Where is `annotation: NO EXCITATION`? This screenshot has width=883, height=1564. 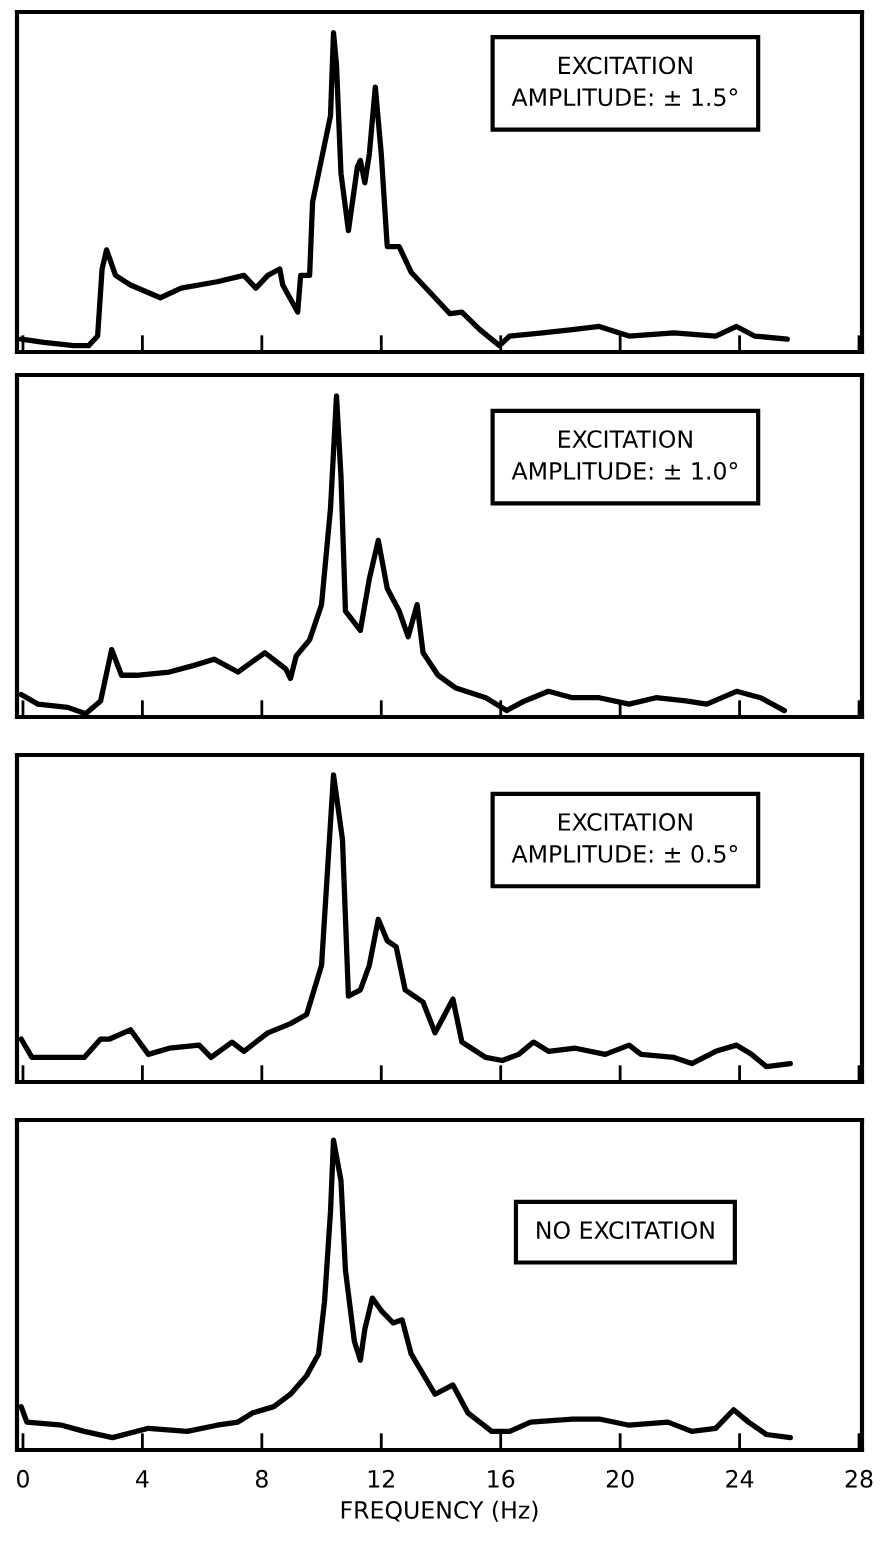 annotation: NO EXCITATION is located at coordinates (625, 1230).